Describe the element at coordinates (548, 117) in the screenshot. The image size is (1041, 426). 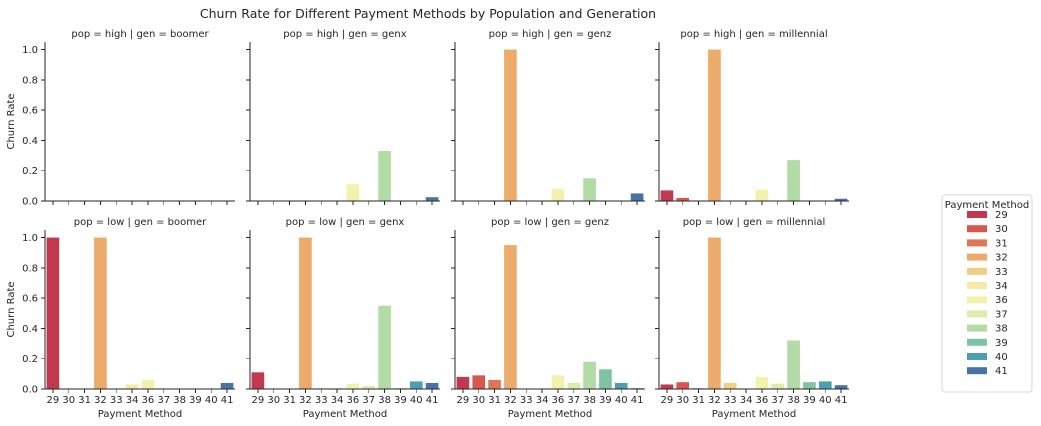
I see `facet-panel: pop = high | gen = genz` at that location.